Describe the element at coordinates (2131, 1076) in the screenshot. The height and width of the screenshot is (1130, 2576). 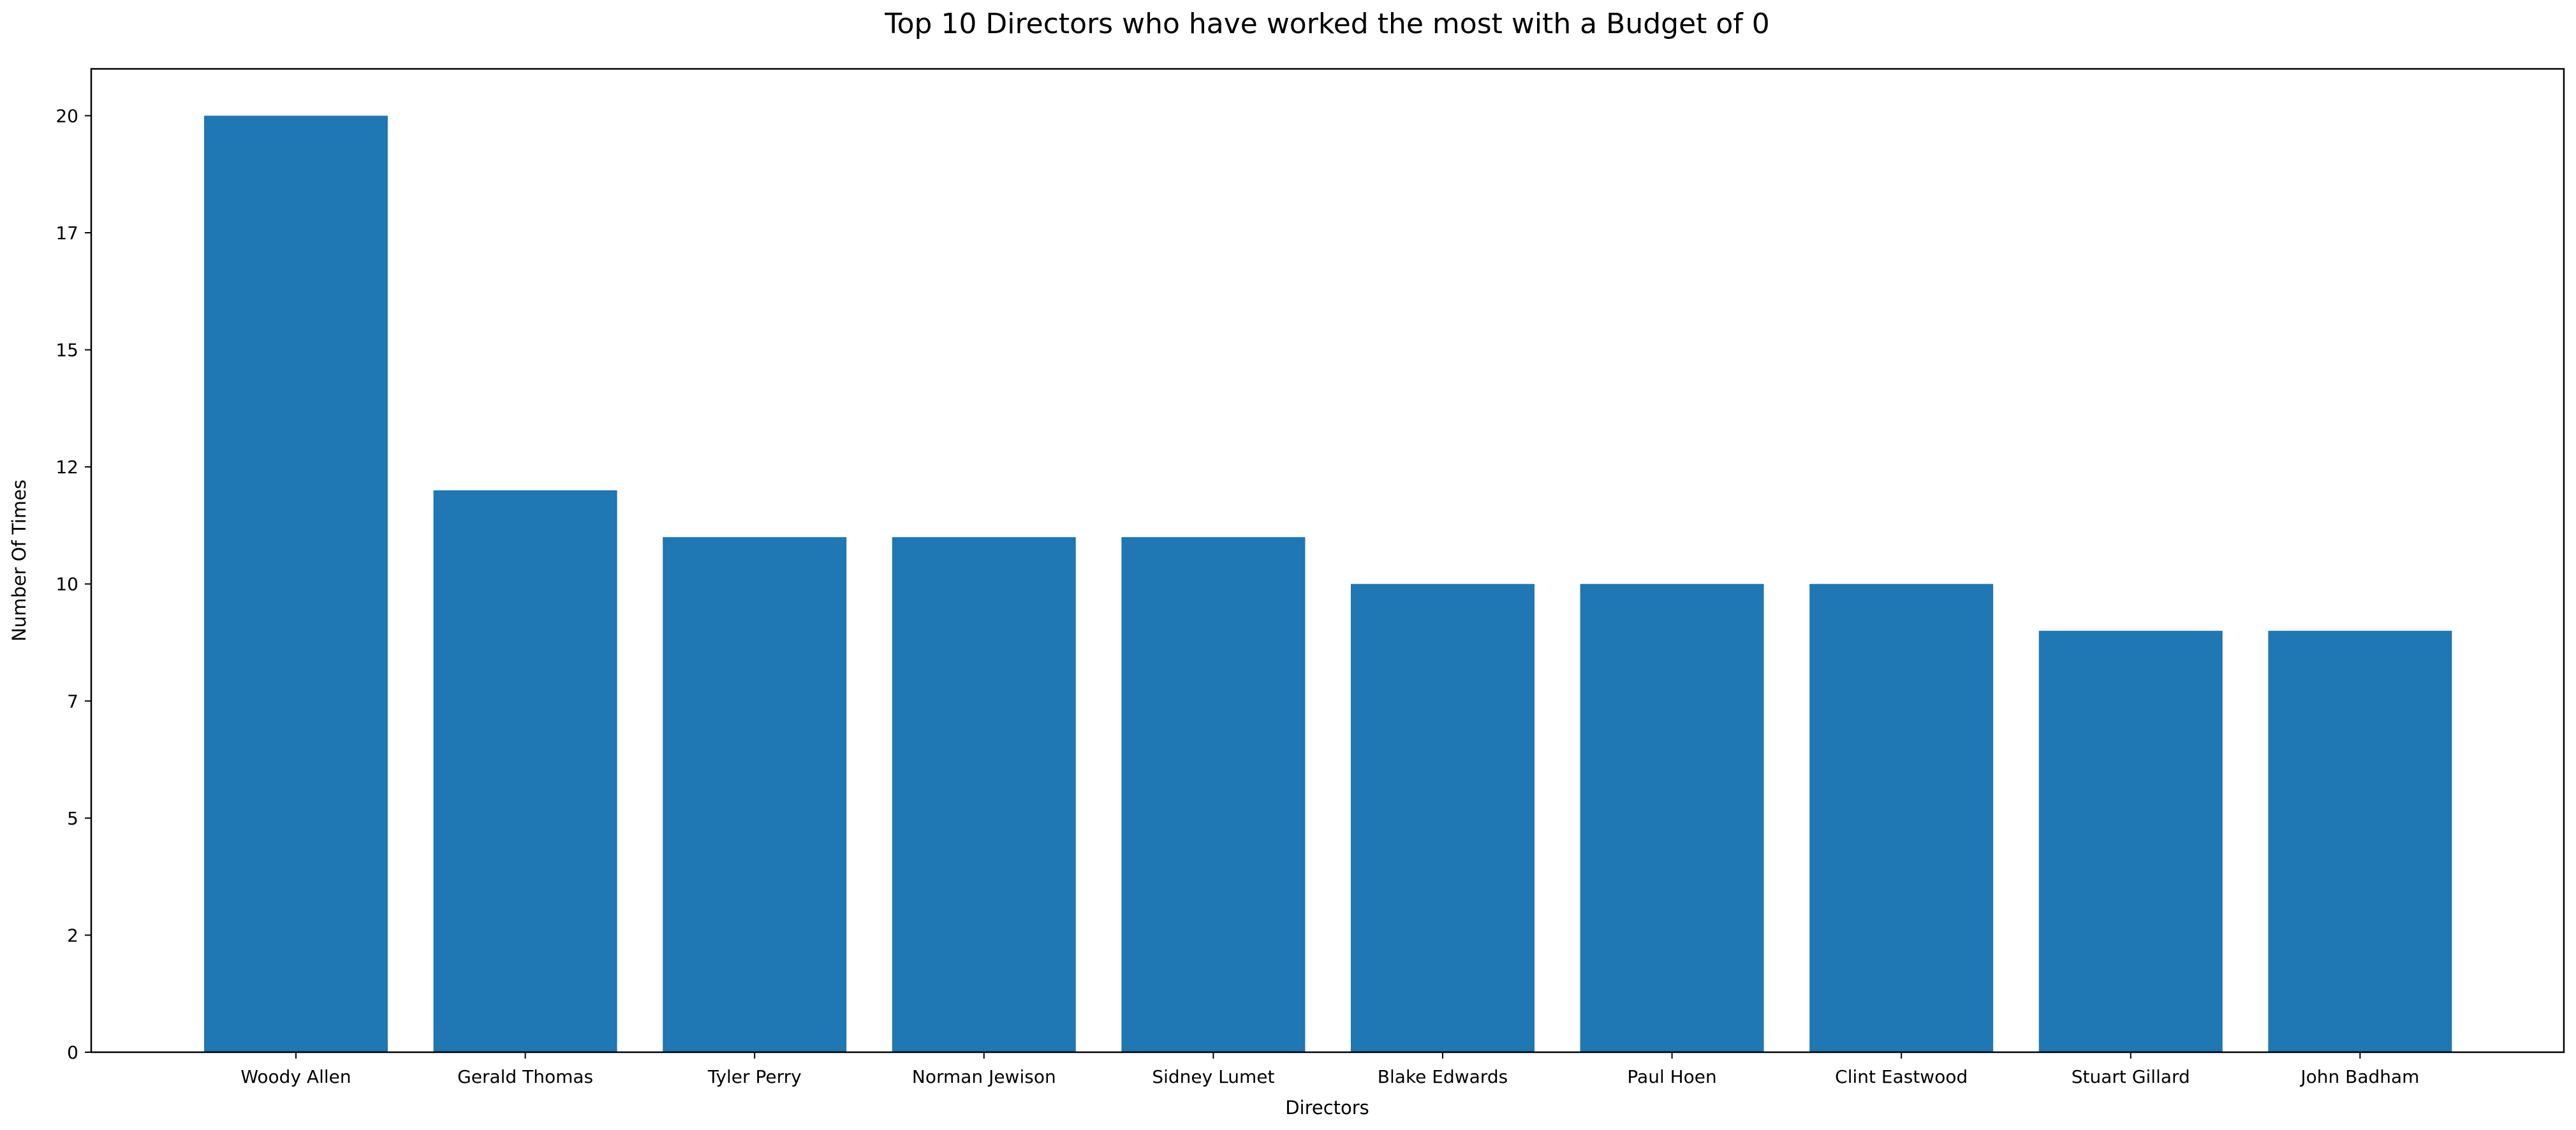
I see `x-tick-label: Stuart Gillard` at that location.